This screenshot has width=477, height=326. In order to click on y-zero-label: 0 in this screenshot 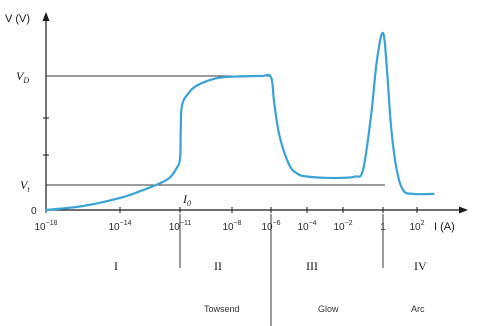, I will do `click(34, 211)`.